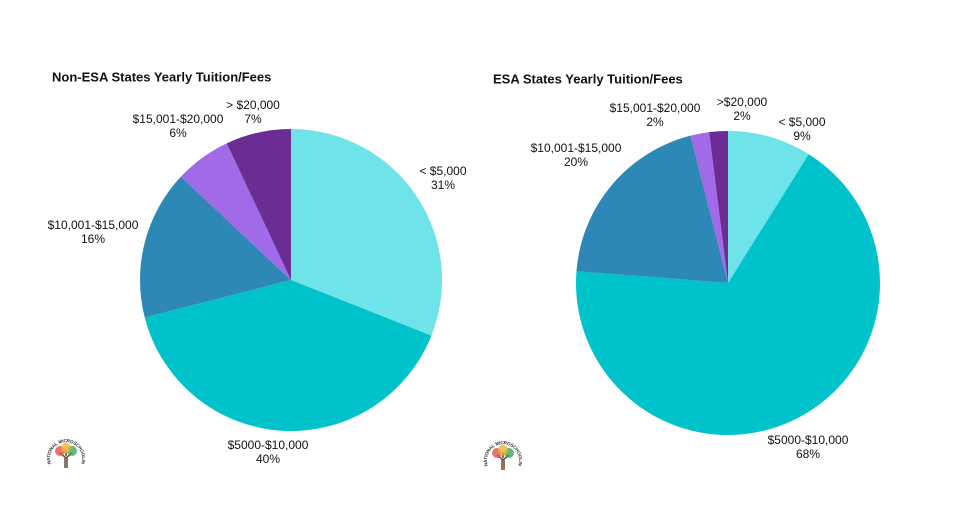  I want to click on slice-value-label: 68%, so click(808, 454).